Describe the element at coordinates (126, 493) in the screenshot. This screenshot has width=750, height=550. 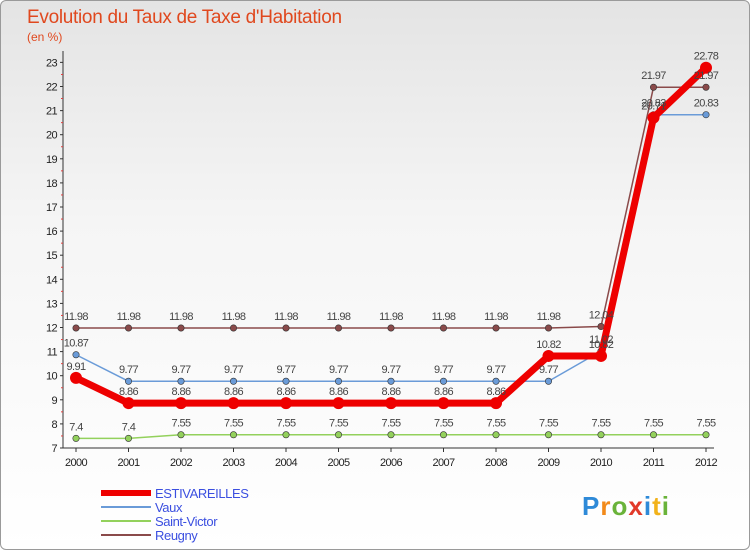
I see `legend-swatch-estivareilles` at that location.